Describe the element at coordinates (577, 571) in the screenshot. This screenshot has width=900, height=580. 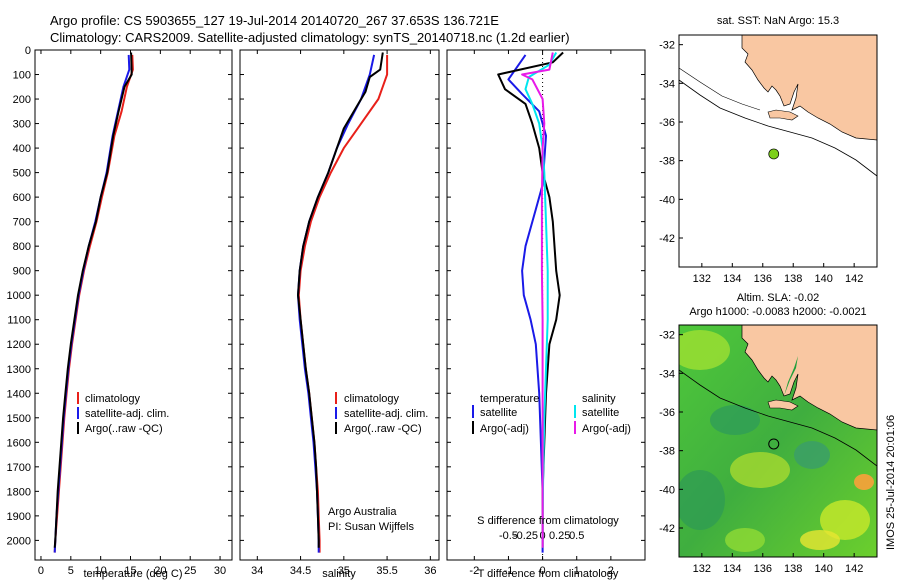
I see `x-tick-label: 1` at that location.